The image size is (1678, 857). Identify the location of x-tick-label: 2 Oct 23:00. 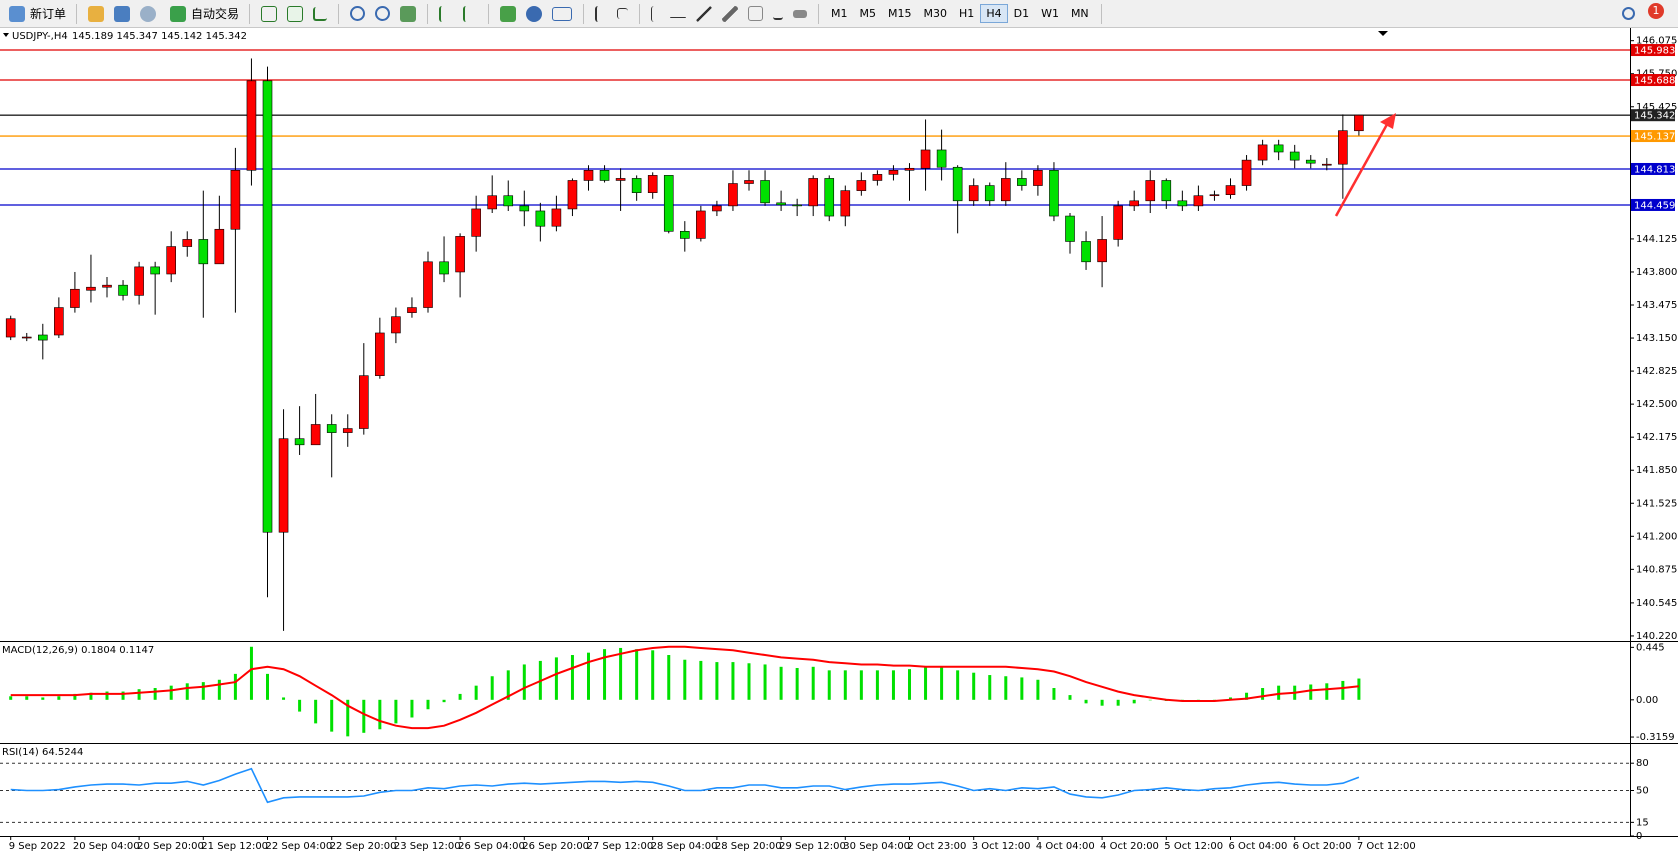
(937, 846).